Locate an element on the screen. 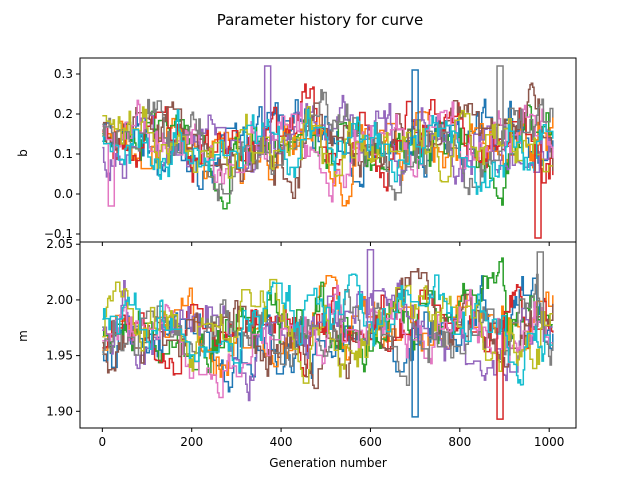 The image size is (640, 484). x-axis-label: Generation number is located at coordinates (328, 463).